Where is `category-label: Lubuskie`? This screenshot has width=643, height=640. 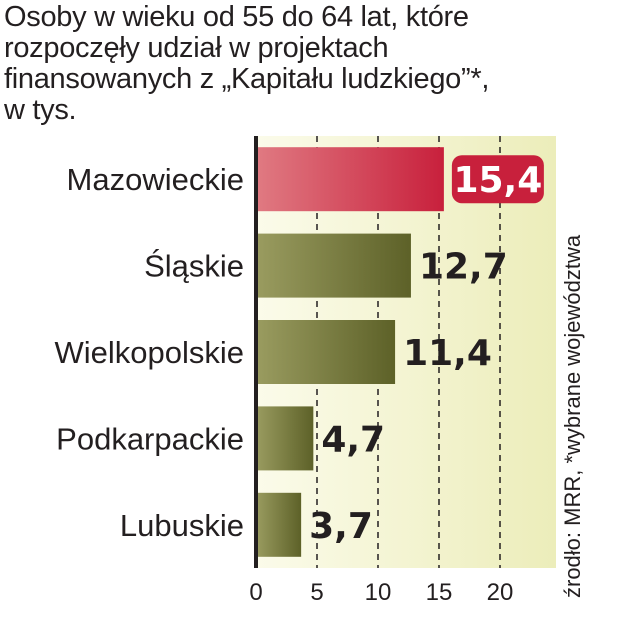 category-label: Lubuskie is located at coordinates (182, 525).